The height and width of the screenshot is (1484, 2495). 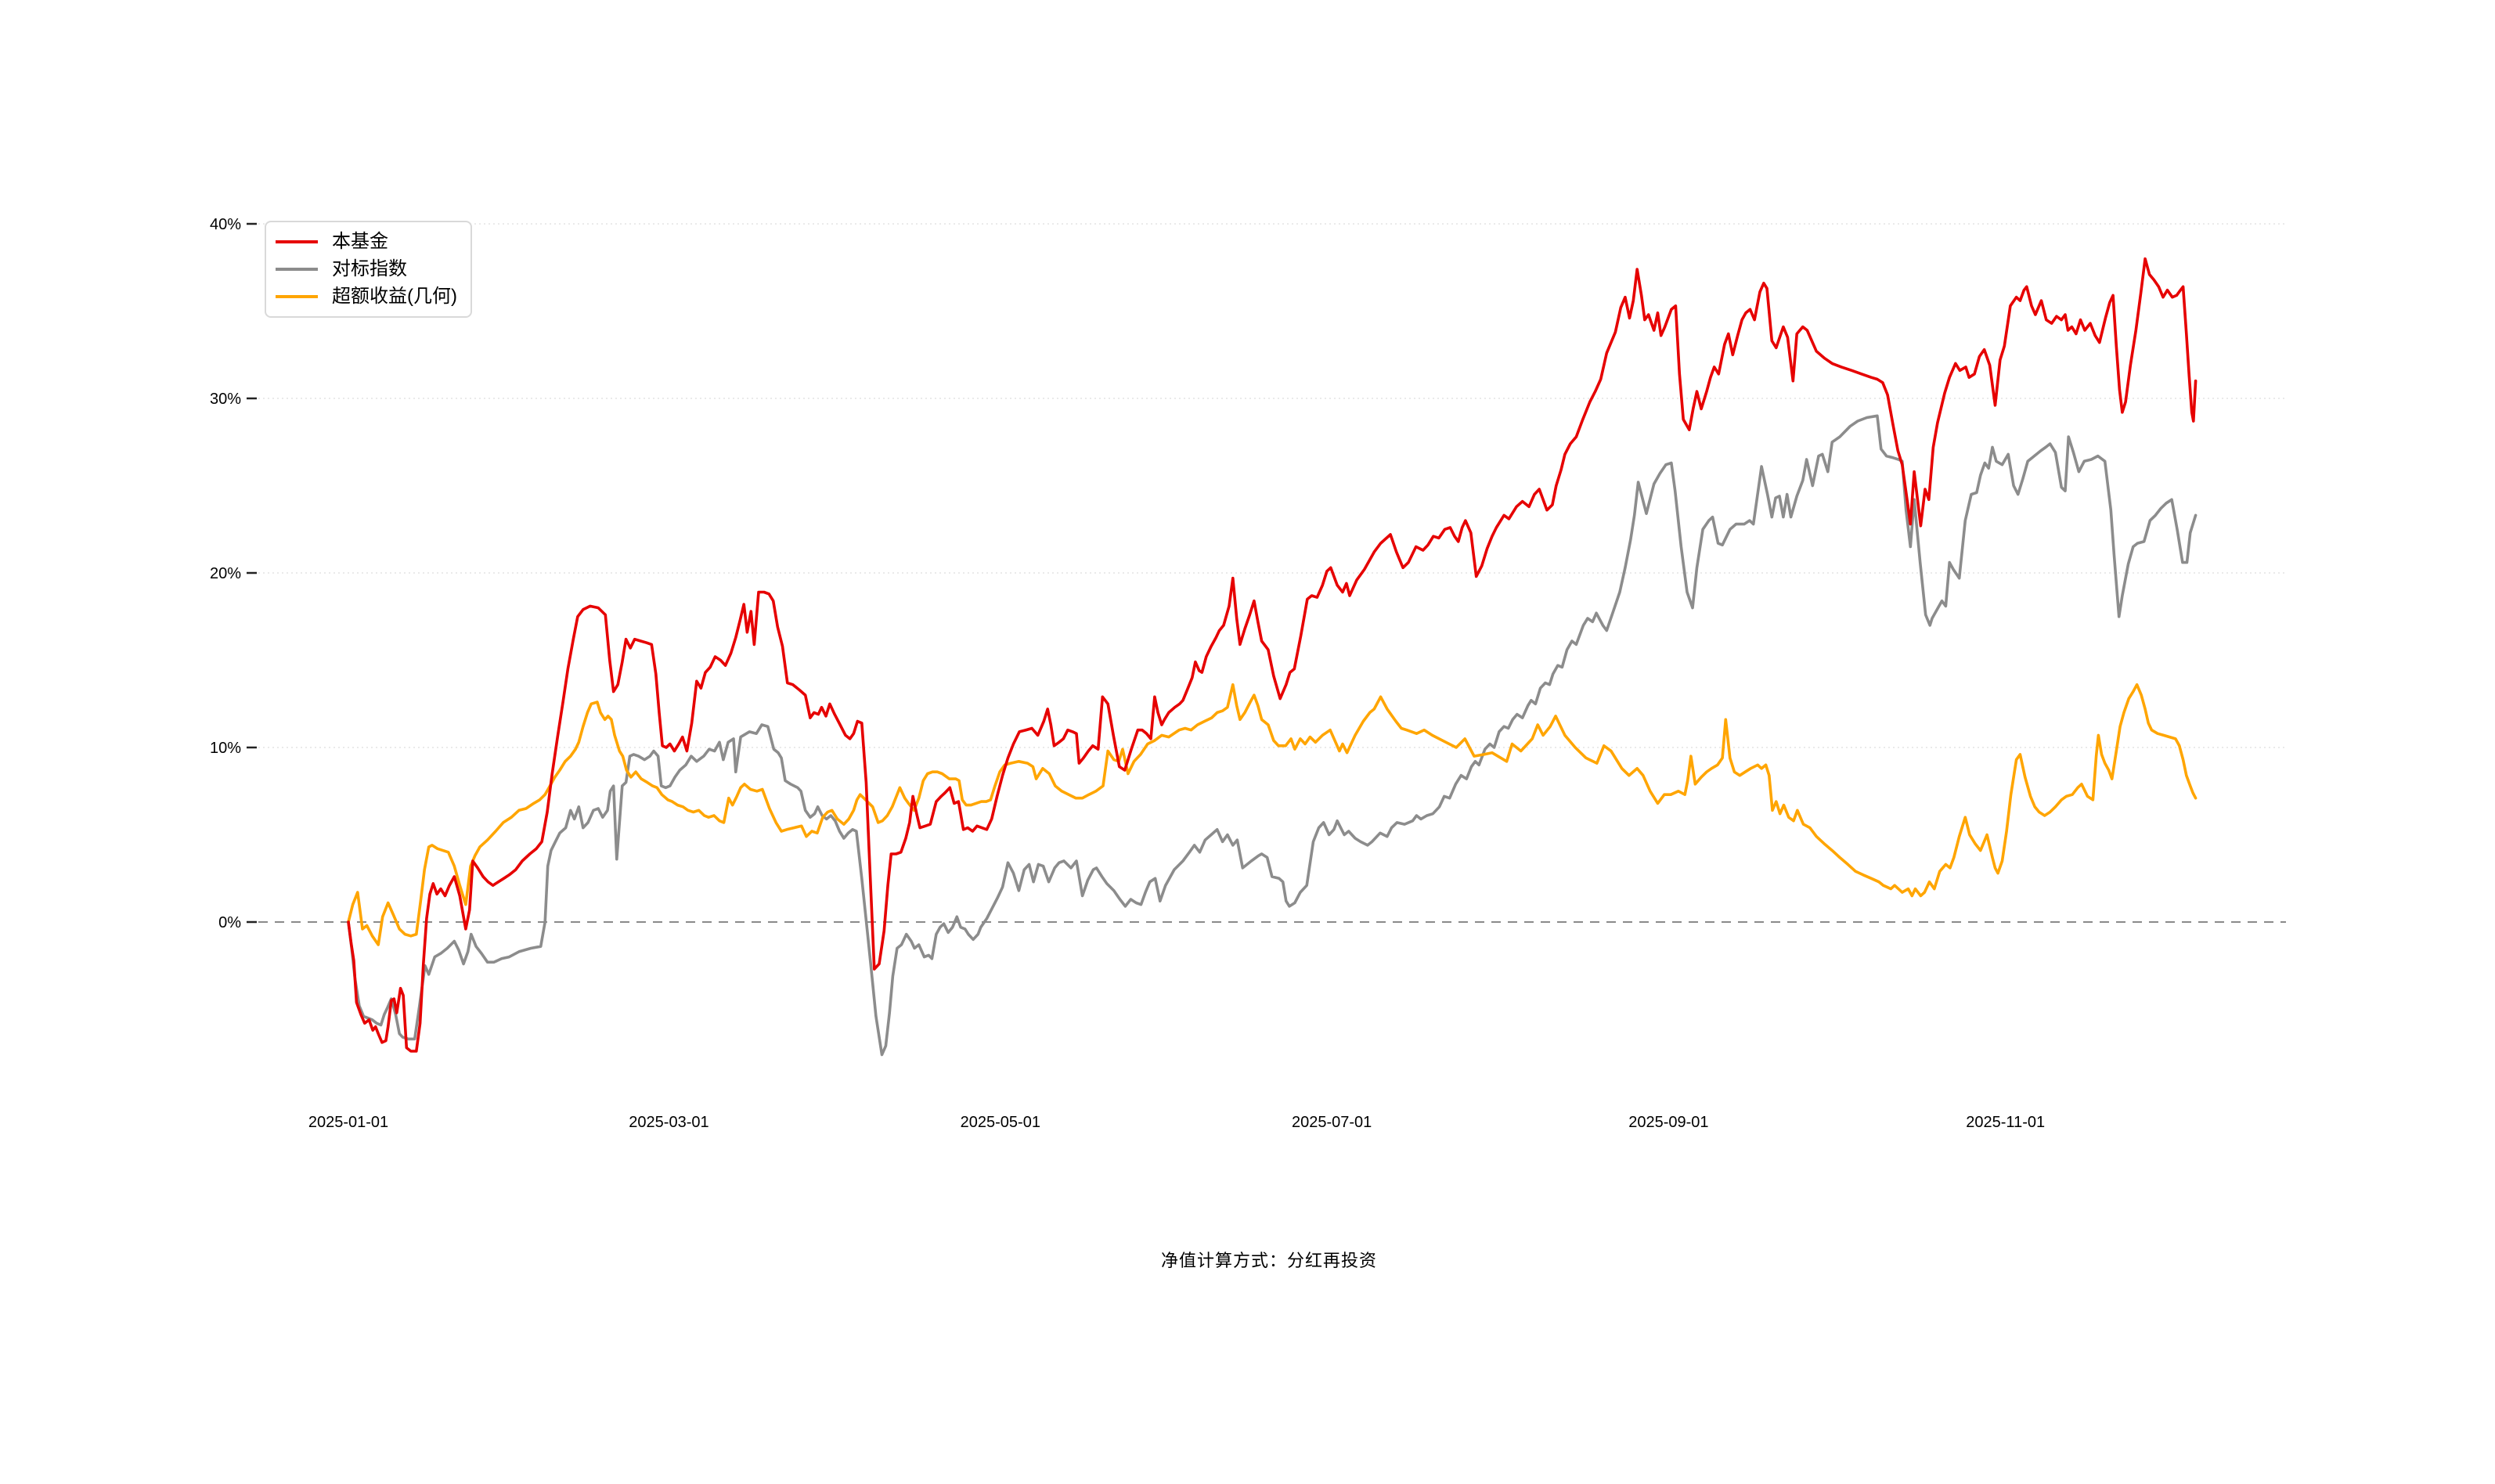 I want to click on legend-item-excess_return: 超额收益(几何), so click(x=366, y=296).